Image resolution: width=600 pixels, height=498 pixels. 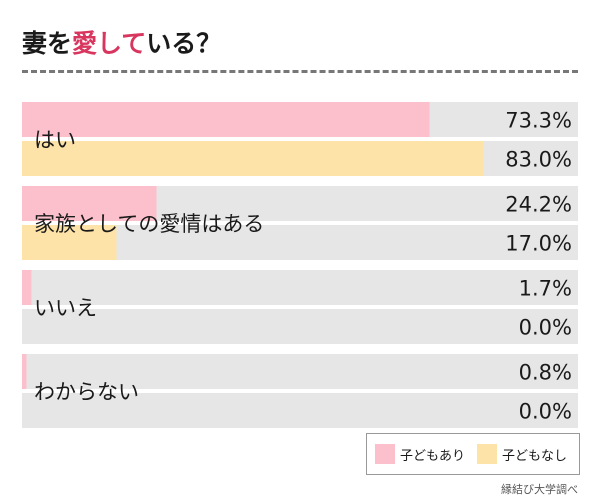 What do you see at coordinates (545, 373) in the screenshot?
I see `value-label-with-children: 0.8%` at bounding box center [545, 373].